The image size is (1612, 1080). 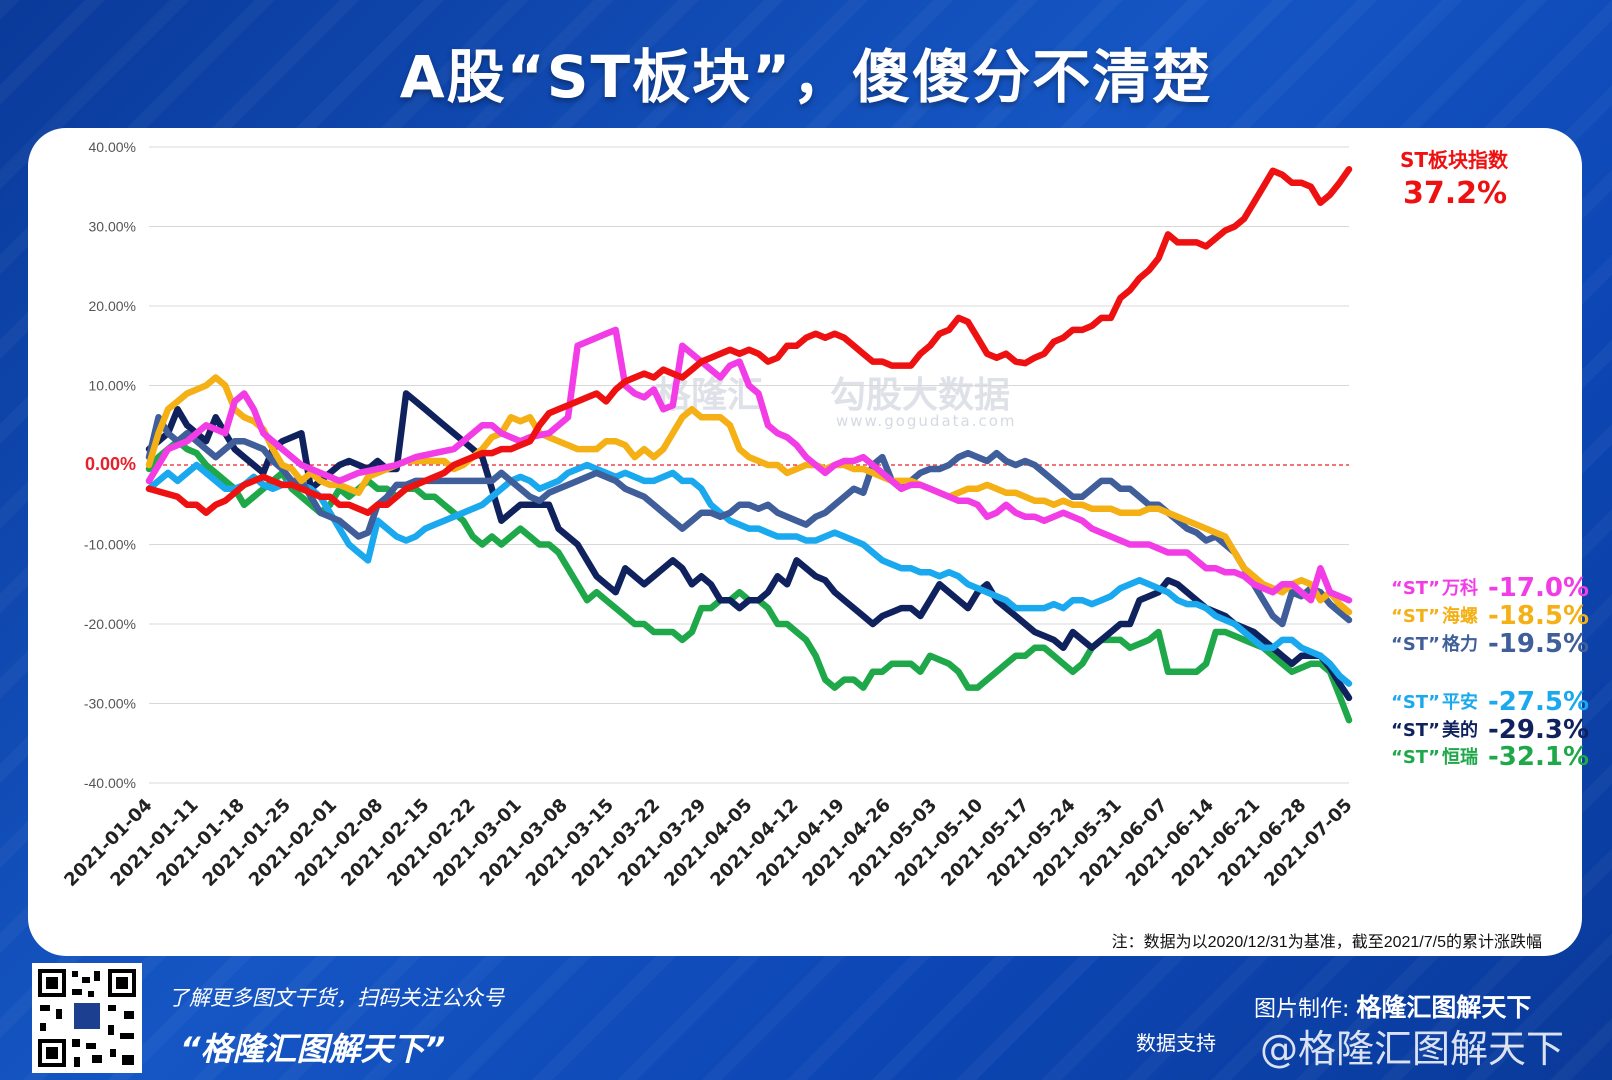 What do you see at coordinates (1176, 1043) in the screenshot?
I see `data-support: 数据支持` at bounding box center [1176, 1043].